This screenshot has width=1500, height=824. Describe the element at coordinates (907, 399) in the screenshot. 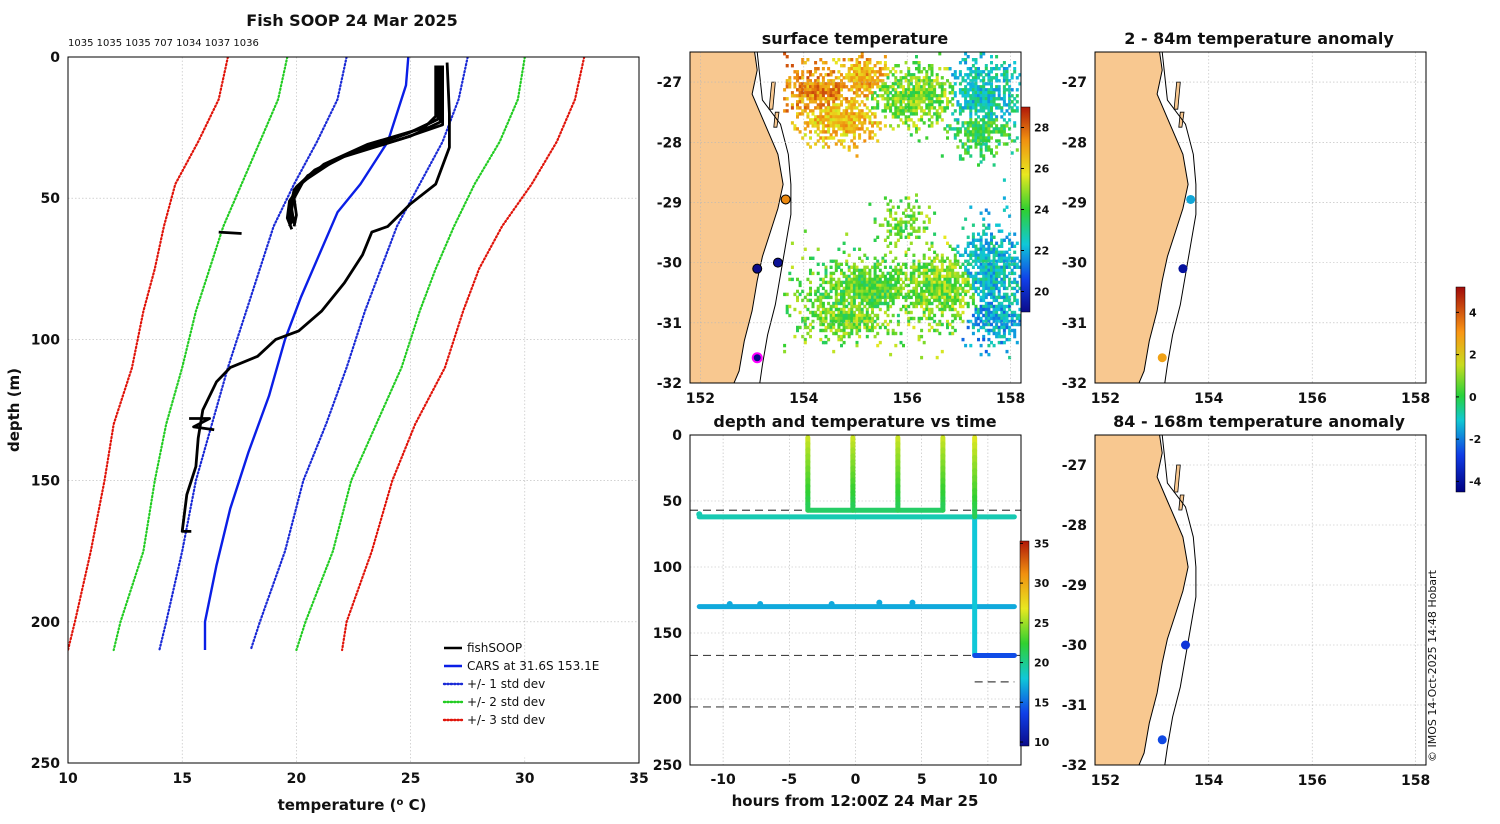

I see `sst-xtick-label: 156` at that location.